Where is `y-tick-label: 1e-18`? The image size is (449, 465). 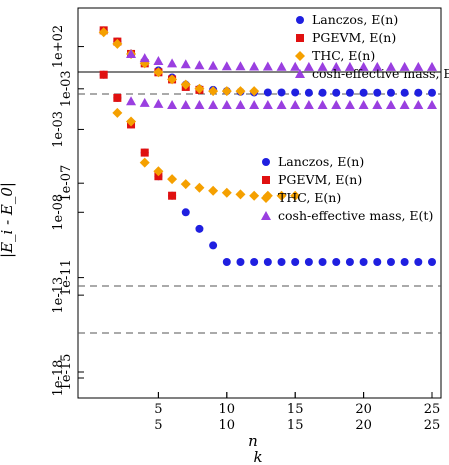 y-tick-label: 1e-18 is located at coordinates (58, 378).